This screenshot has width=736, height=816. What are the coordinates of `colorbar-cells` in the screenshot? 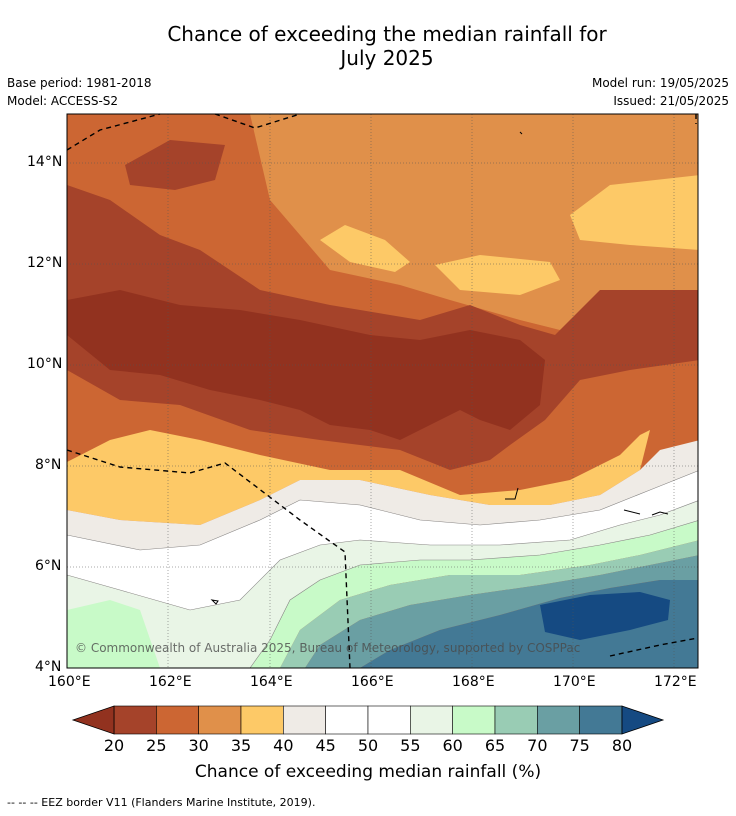 It's located at (368, 720).